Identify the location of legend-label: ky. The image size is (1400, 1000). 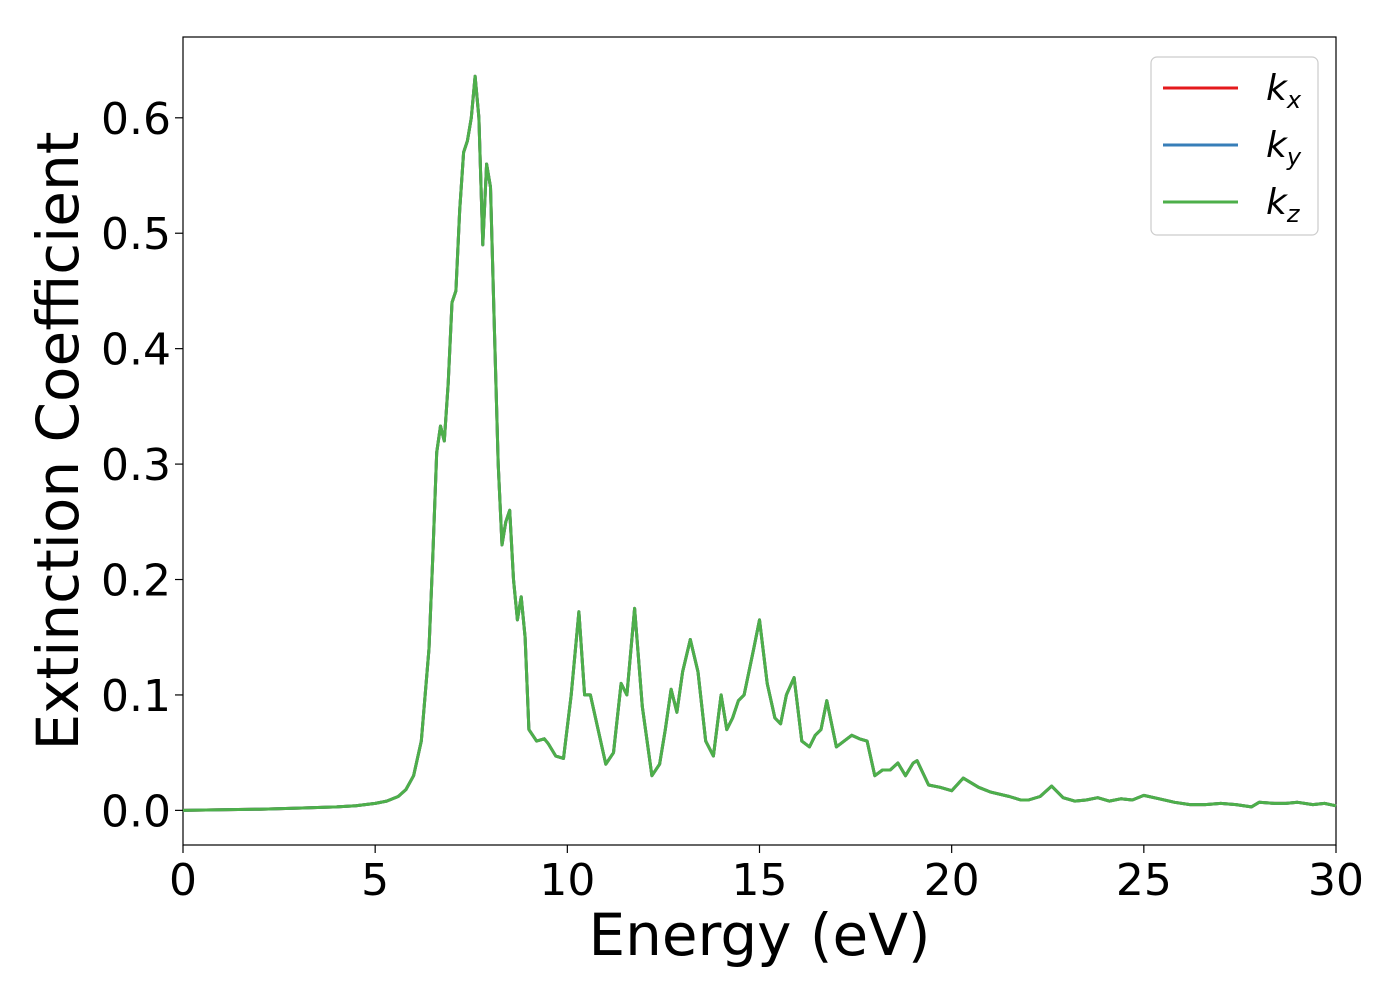
(1284, 148).